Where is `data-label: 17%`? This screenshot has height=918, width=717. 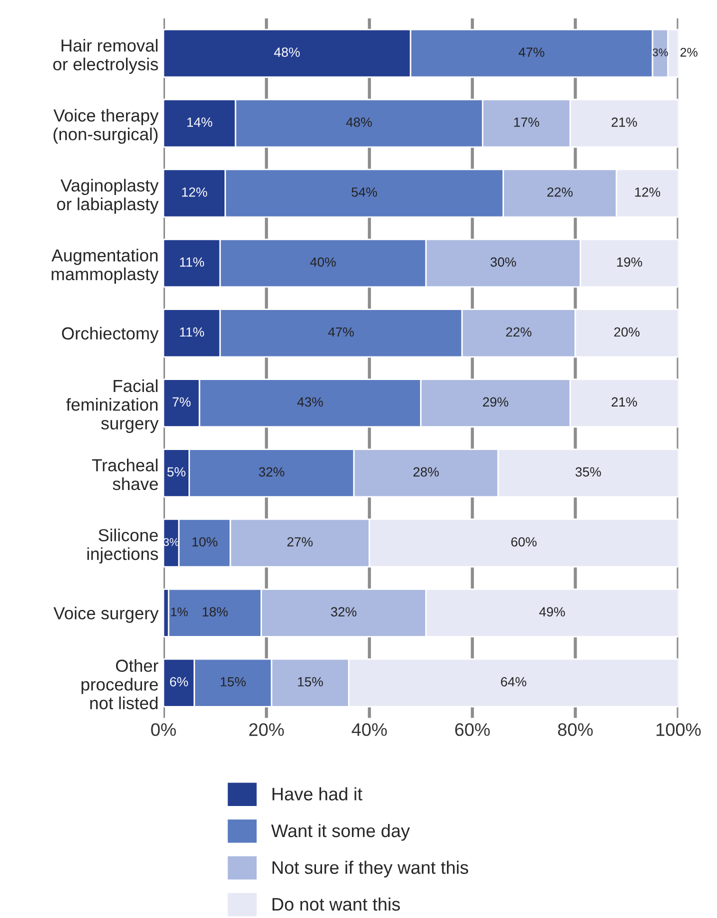 data-label: 17% is located at coordinates (527, 122).